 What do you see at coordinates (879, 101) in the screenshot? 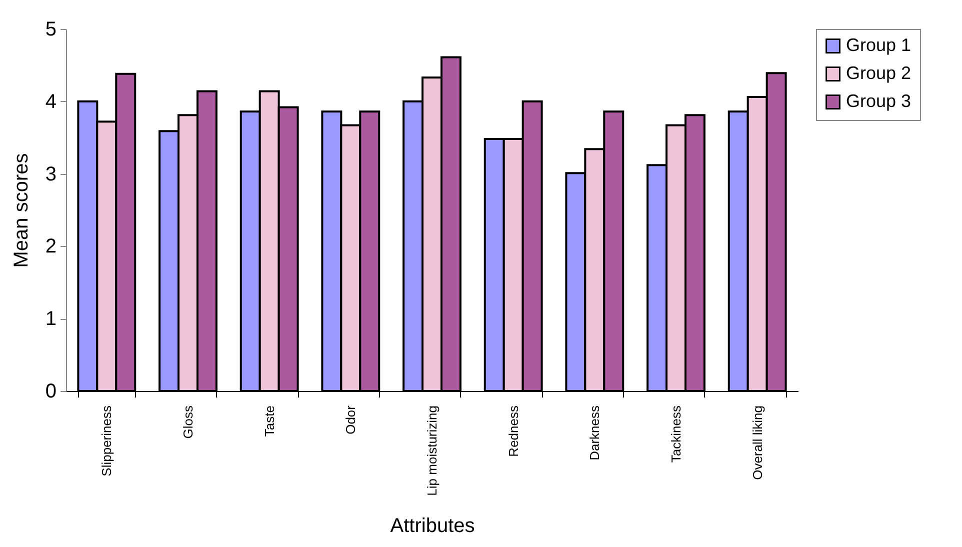
I see `legend-label: Group 3` at bounding box center [879, 101].